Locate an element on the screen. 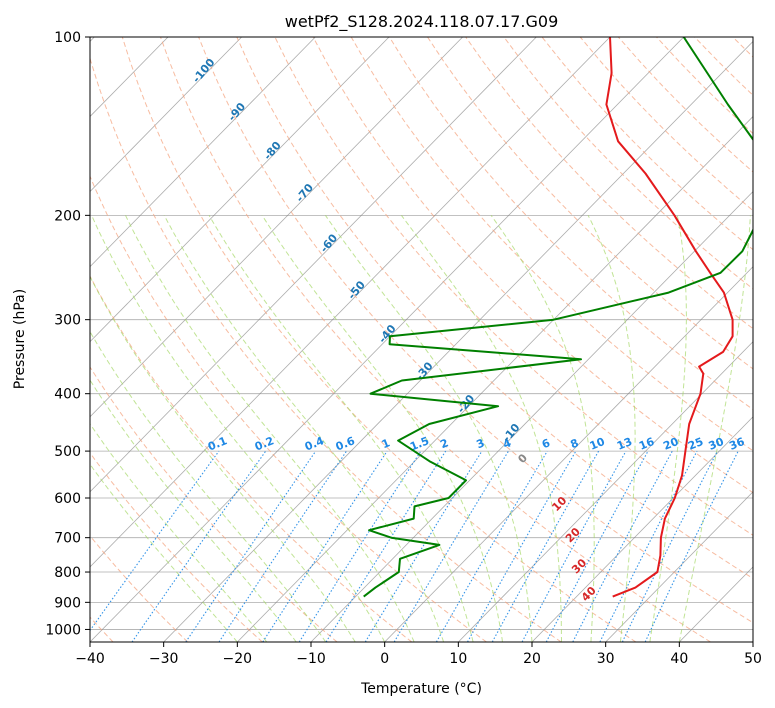 This screenshot has width=775, height=708. y-tick-label: 100 is located at coordinates (67, 38).